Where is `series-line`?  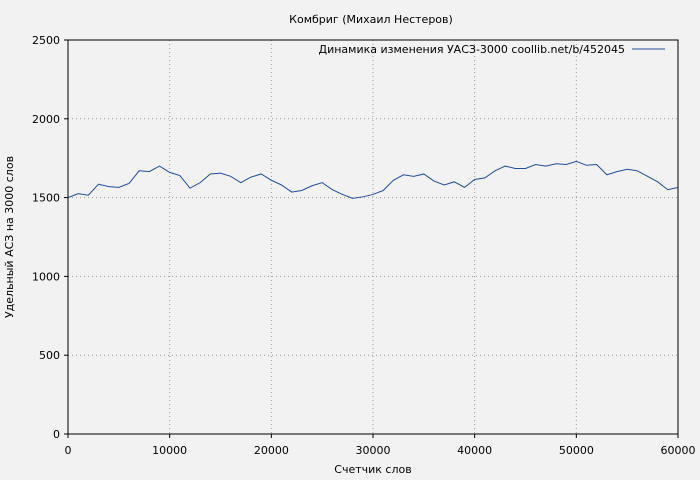
series-line is located at coordinates (373, 179).